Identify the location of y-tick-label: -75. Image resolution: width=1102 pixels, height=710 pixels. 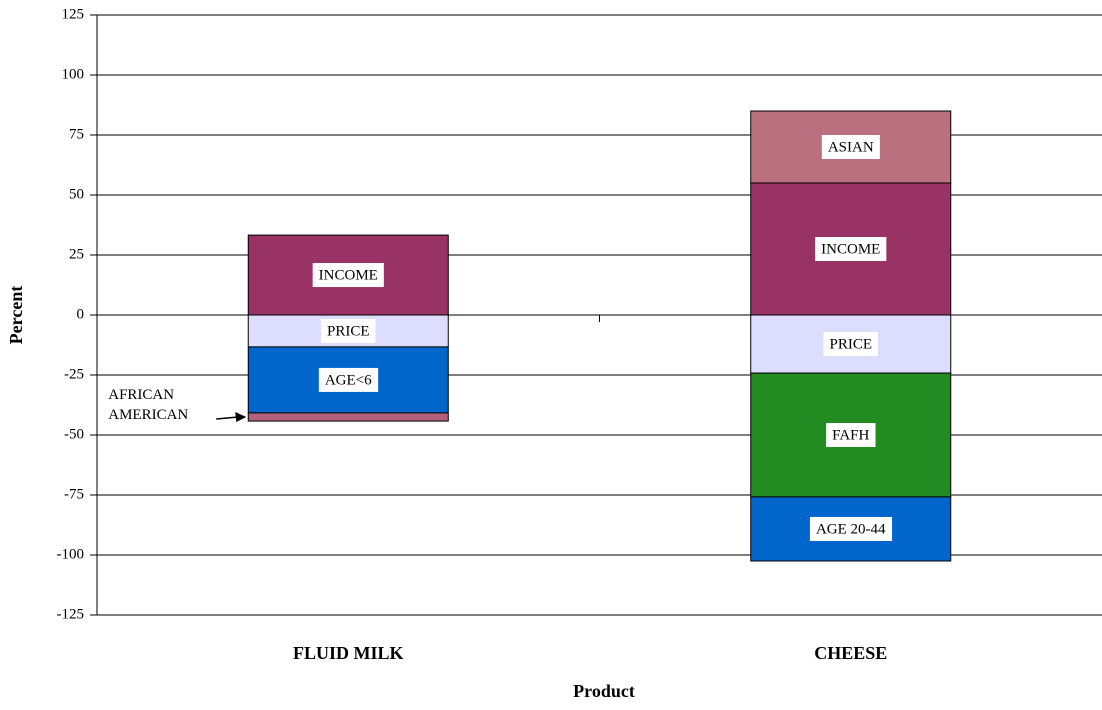
(74, 494).